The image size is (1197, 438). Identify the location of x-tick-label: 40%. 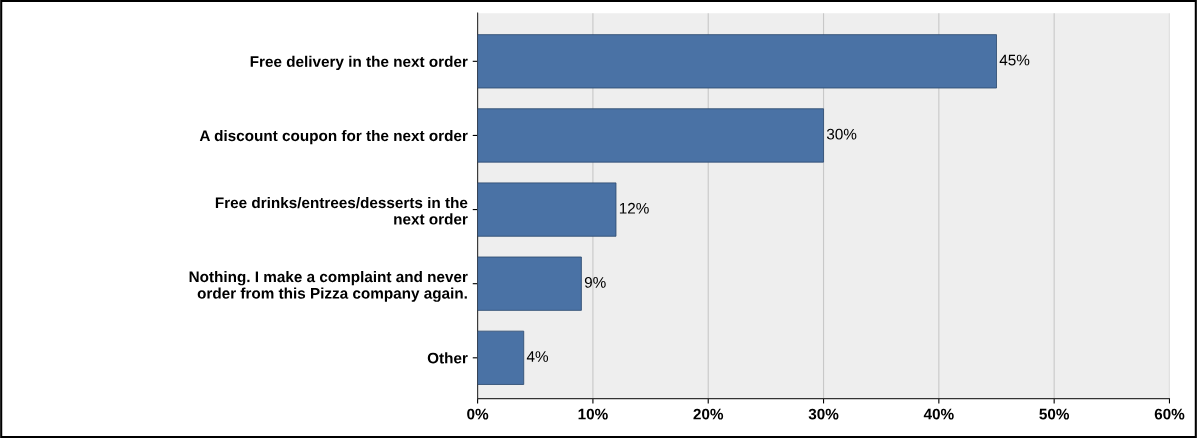
(938, 414).